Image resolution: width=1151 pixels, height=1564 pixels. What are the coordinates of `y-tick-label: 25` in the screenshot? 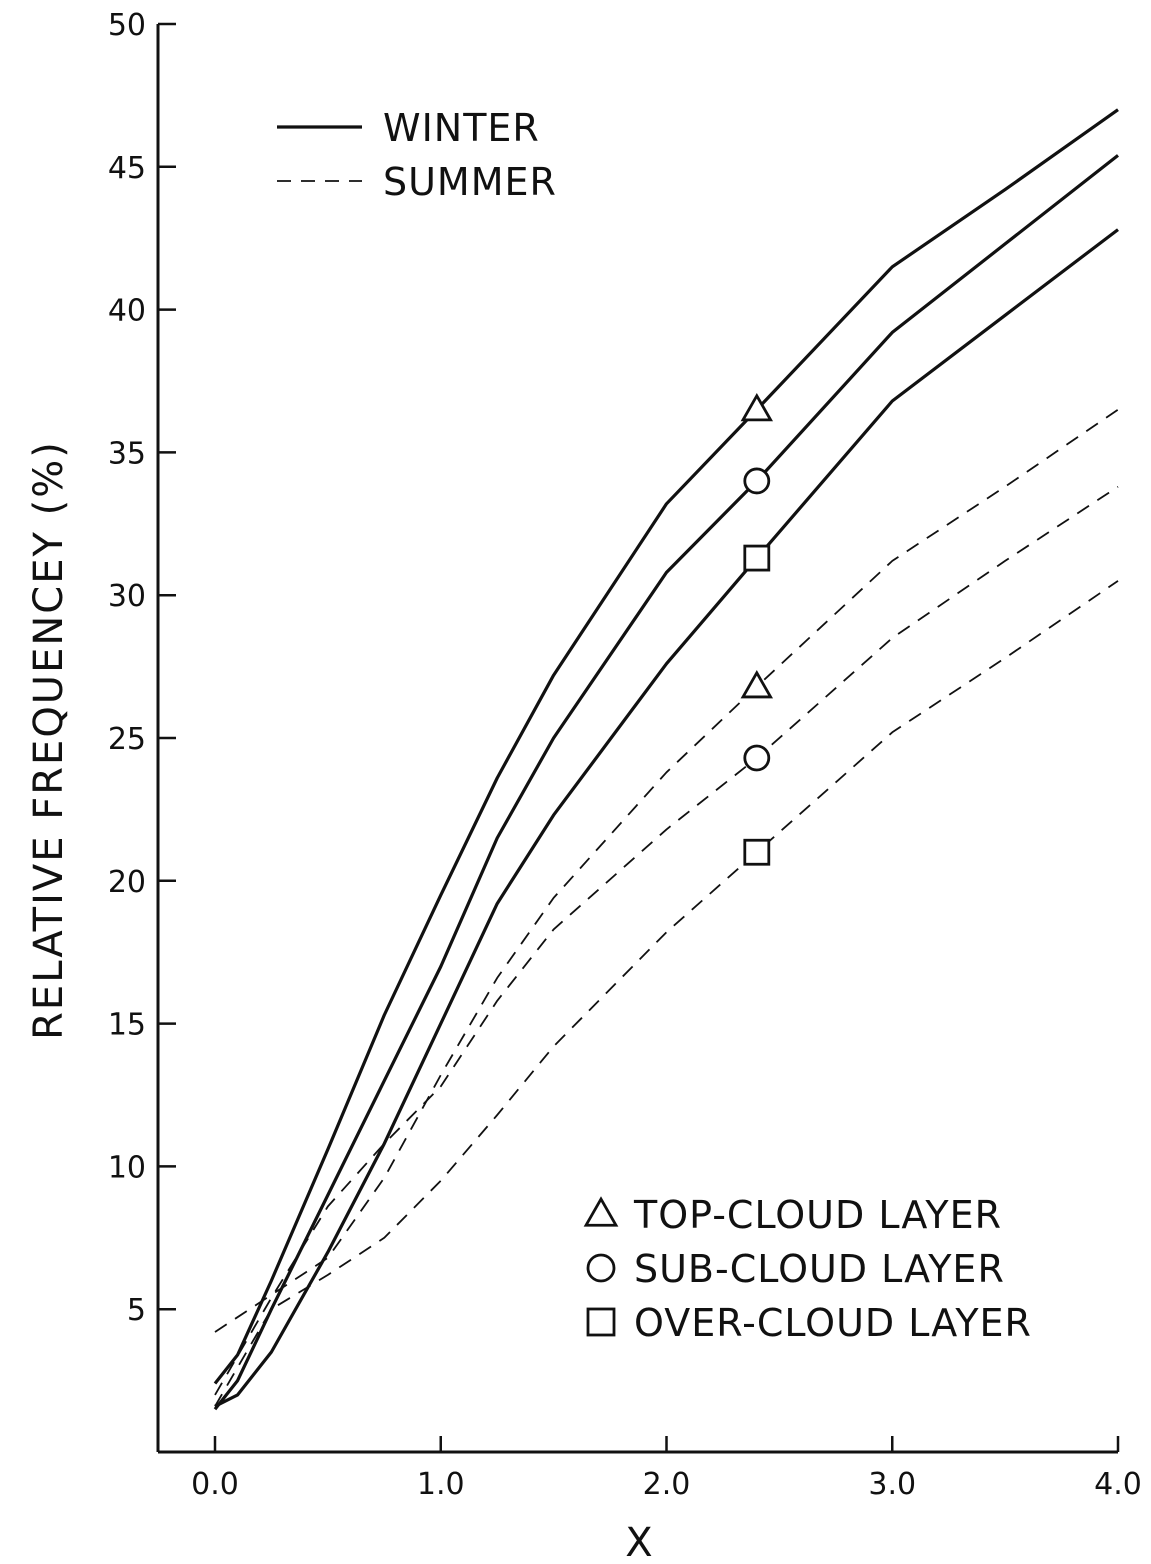 It's located at (127, 739).